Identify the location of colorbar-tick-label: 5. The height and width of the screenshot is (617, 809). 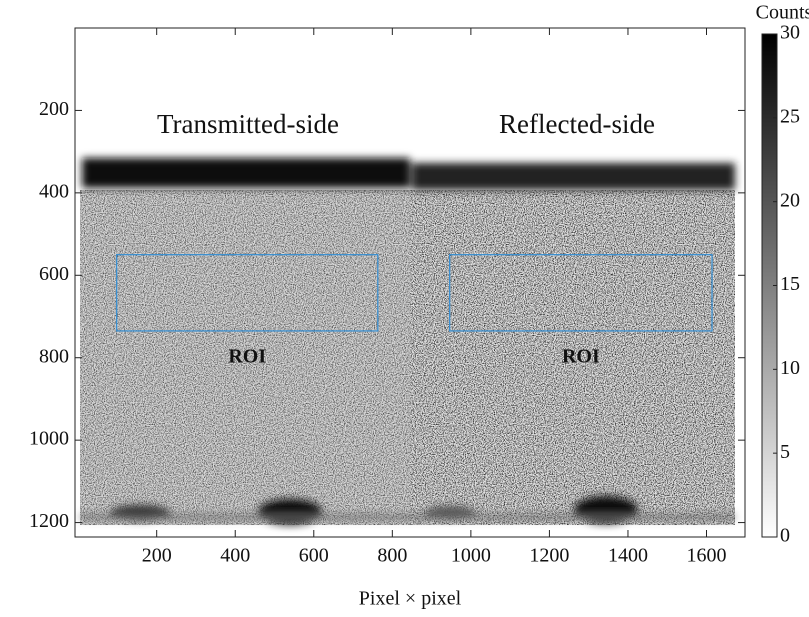
(785, 452).